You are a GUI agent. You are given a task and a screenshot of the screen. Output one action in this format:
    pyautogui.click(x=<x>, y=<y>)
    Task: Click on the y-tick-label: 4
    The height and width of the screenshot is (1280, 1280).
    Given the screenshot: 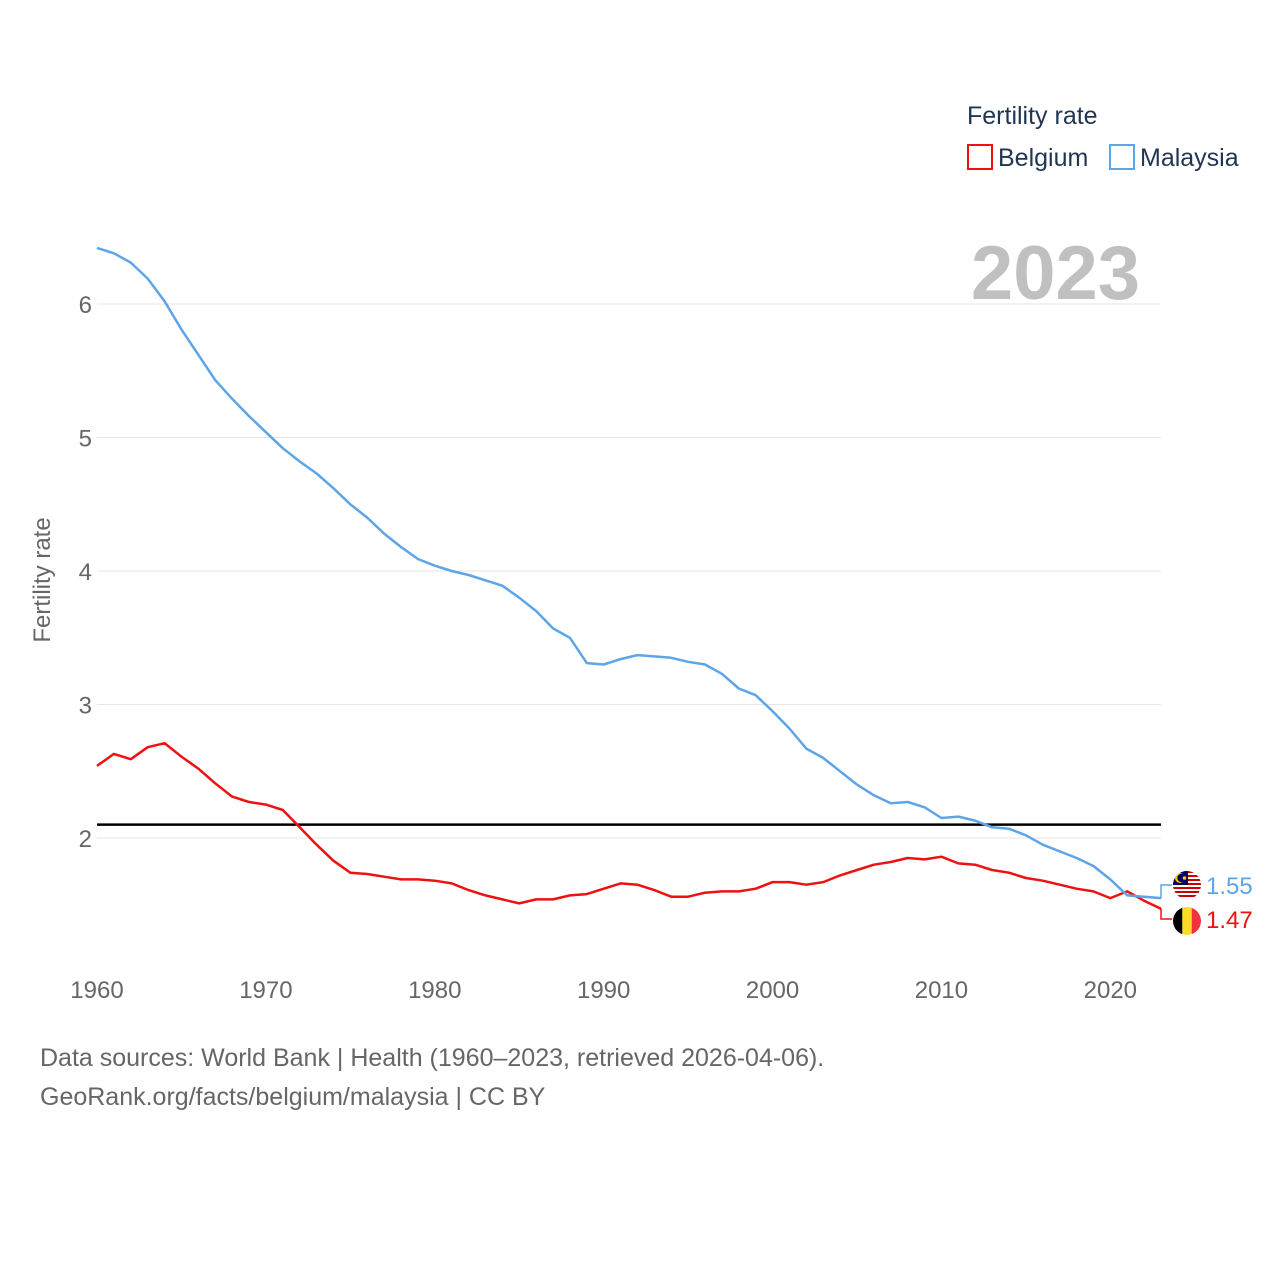 What is the action you would take?
    pyautogui.click(x=85, y=572)
    